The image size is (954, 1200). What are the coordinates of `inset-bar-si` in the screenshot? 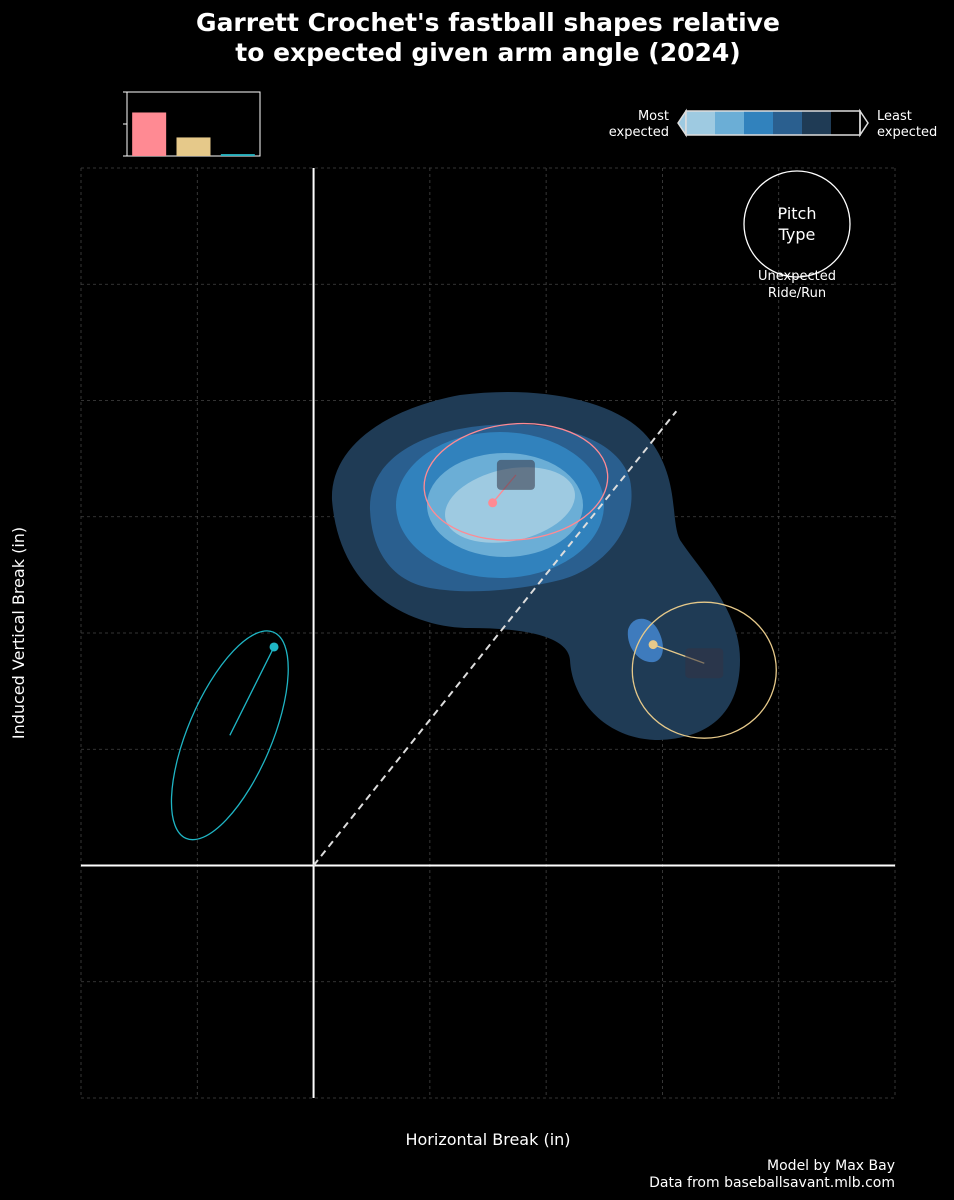 It's located at (193, 146).